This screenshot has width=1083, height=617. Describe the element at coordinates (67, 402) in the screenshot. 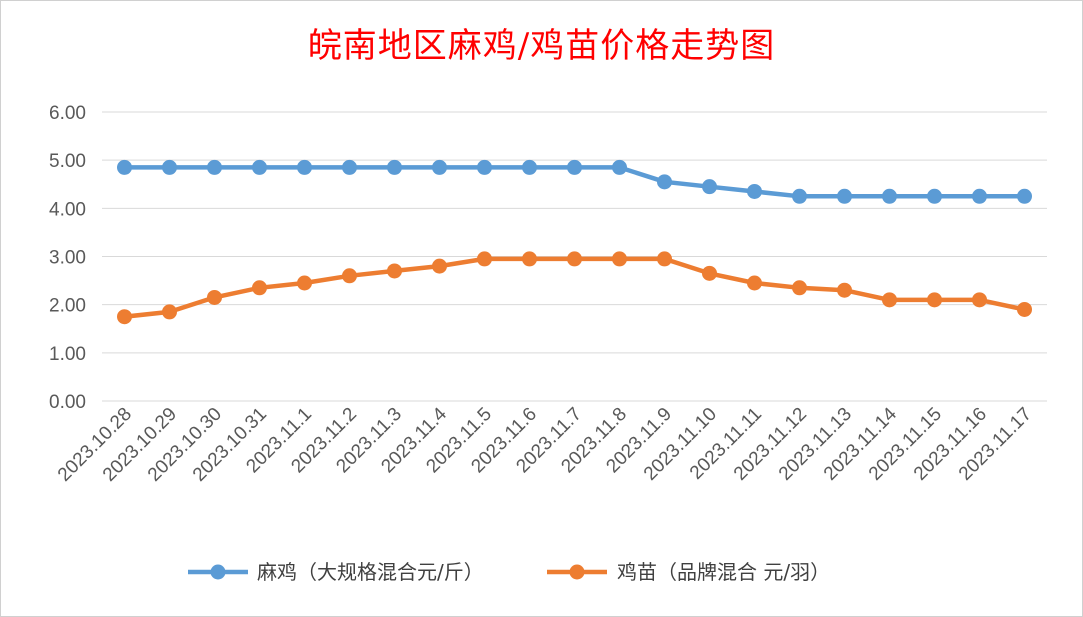

I see `y-tick-label: 0.00` at that location.